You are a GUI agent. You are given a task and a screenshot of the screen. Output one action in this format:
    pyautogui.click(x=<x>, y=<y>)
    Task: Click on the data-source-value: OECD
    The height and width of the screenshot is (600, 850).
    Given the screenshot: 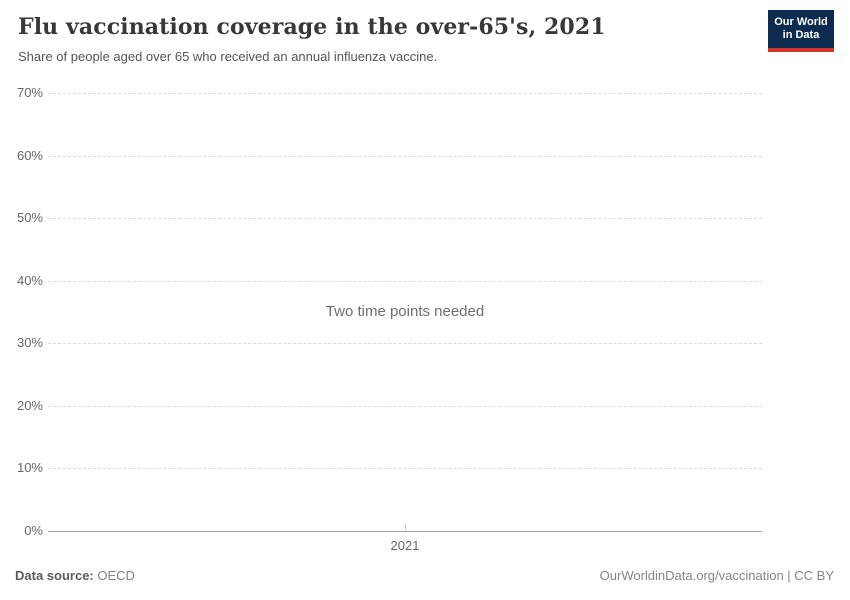 What is the action you would take?
    pyautogui.click(x=116, y=575)
    